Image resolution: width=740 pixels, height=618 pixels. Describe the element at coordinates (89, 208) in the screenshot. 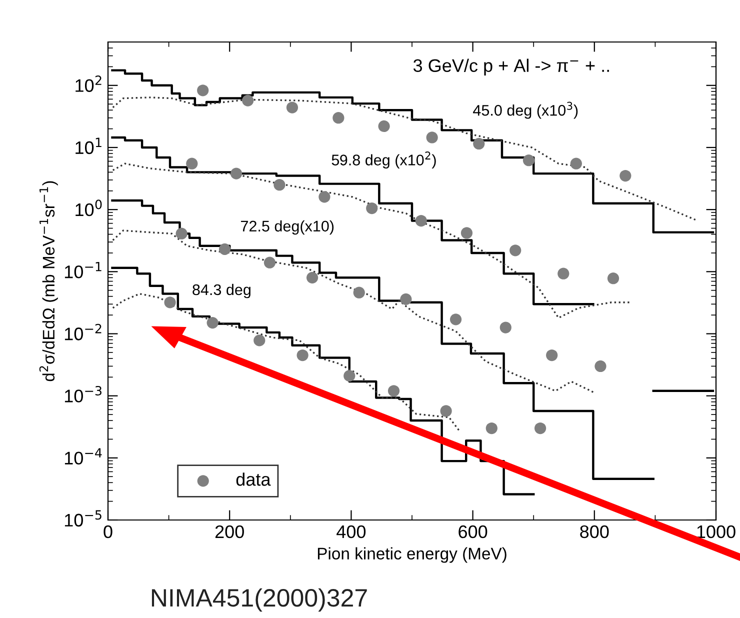

I see `y-tick-label: 10$^{0}$` at that location.